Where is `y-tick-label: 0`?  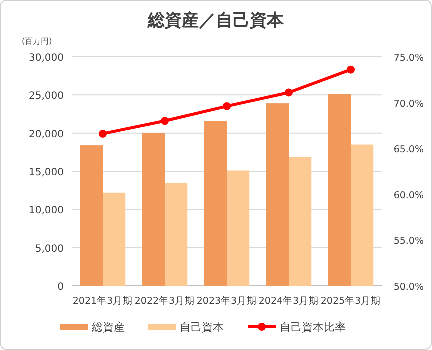
y-tick-label: 0 is located at coordinates (61, 287).